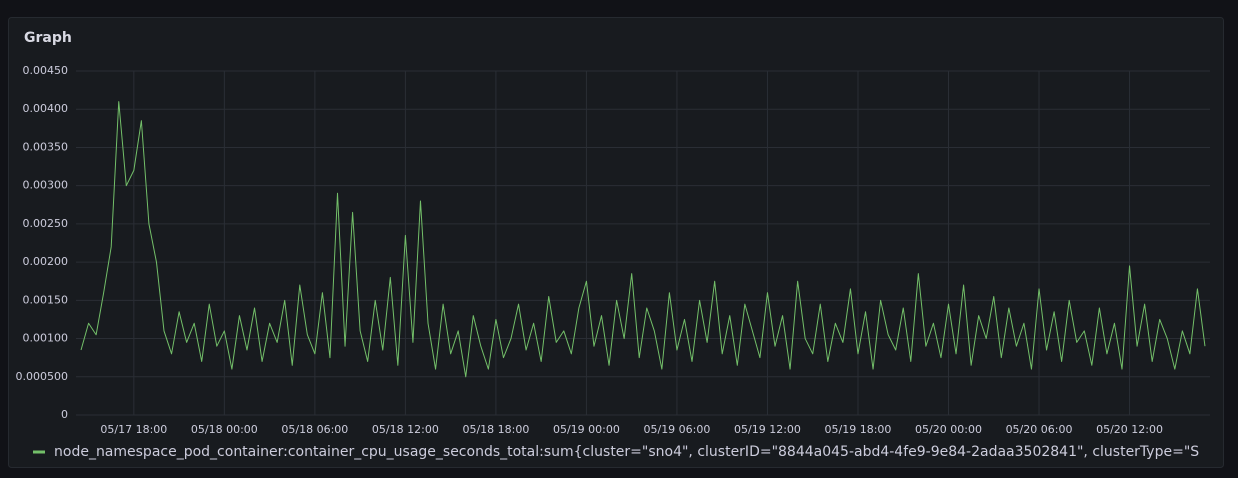 This screenshot has height=478, width=1238. I want to click on y-tick-label: 0.00300, so click(46, 185).